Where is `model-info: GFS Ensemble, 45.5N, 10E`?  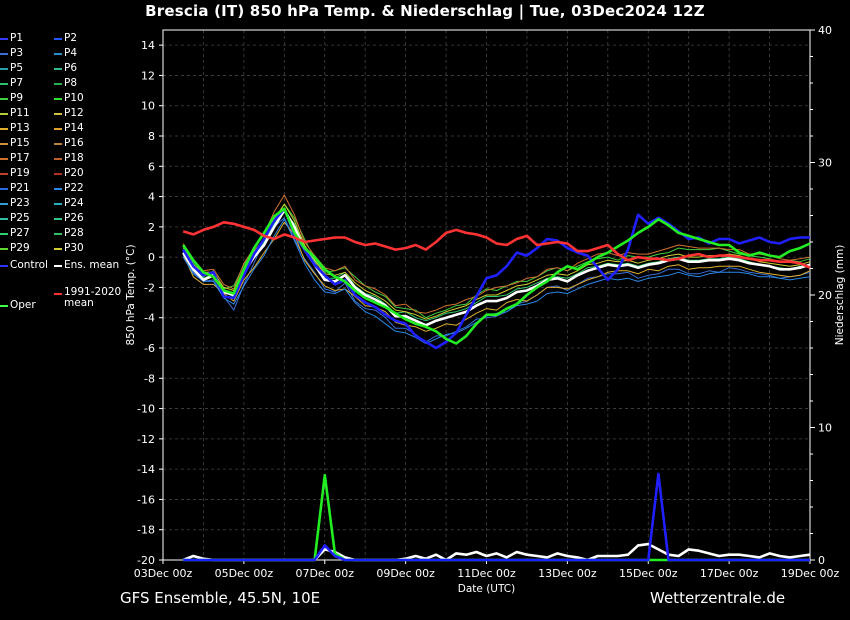 model-info: GFS Ensemble, 45.5N, 10E is located at coordinates (220, 598).